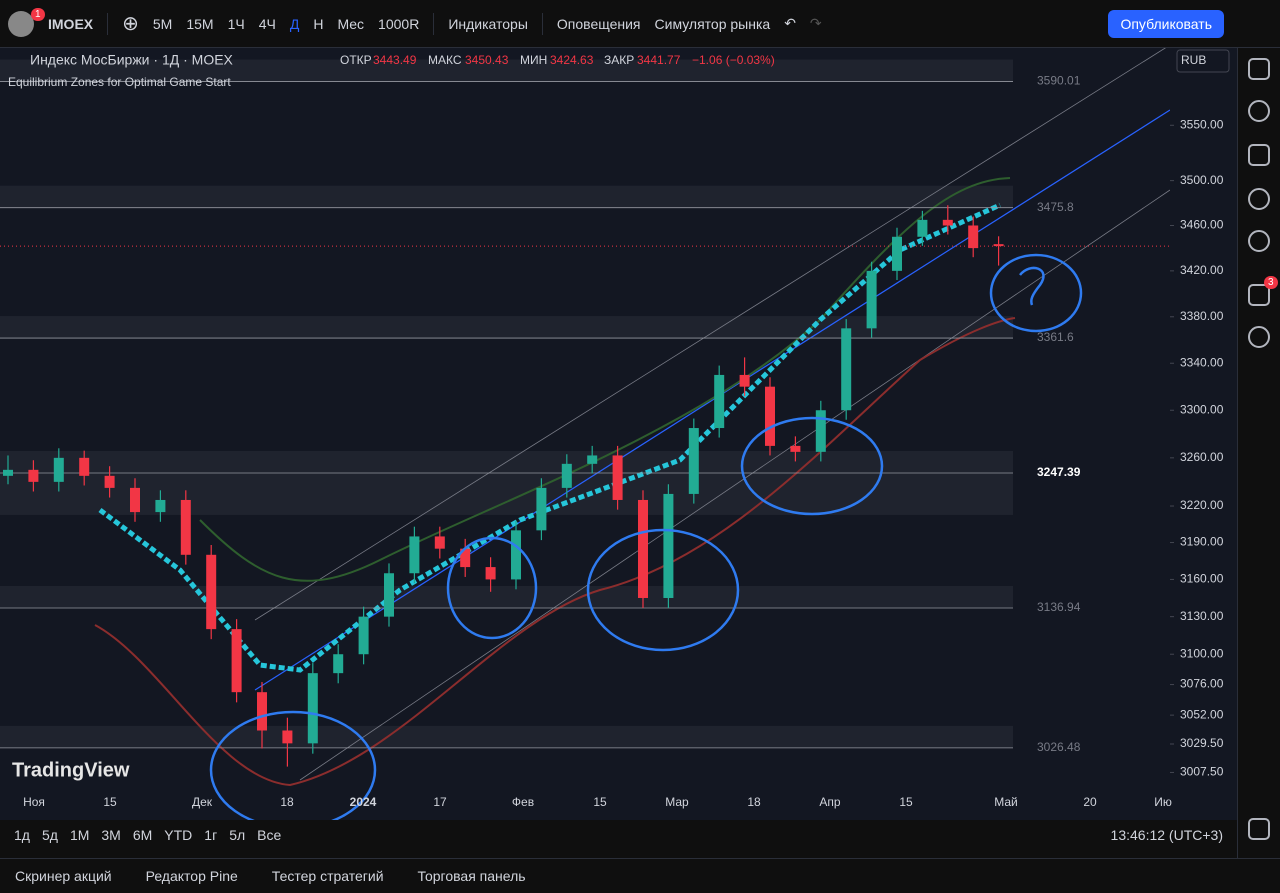 This screenshot has height=893, width=1280. Describe the element at coordinates (269, 835) in the screenshot. I see `range-button: Все` at that location.